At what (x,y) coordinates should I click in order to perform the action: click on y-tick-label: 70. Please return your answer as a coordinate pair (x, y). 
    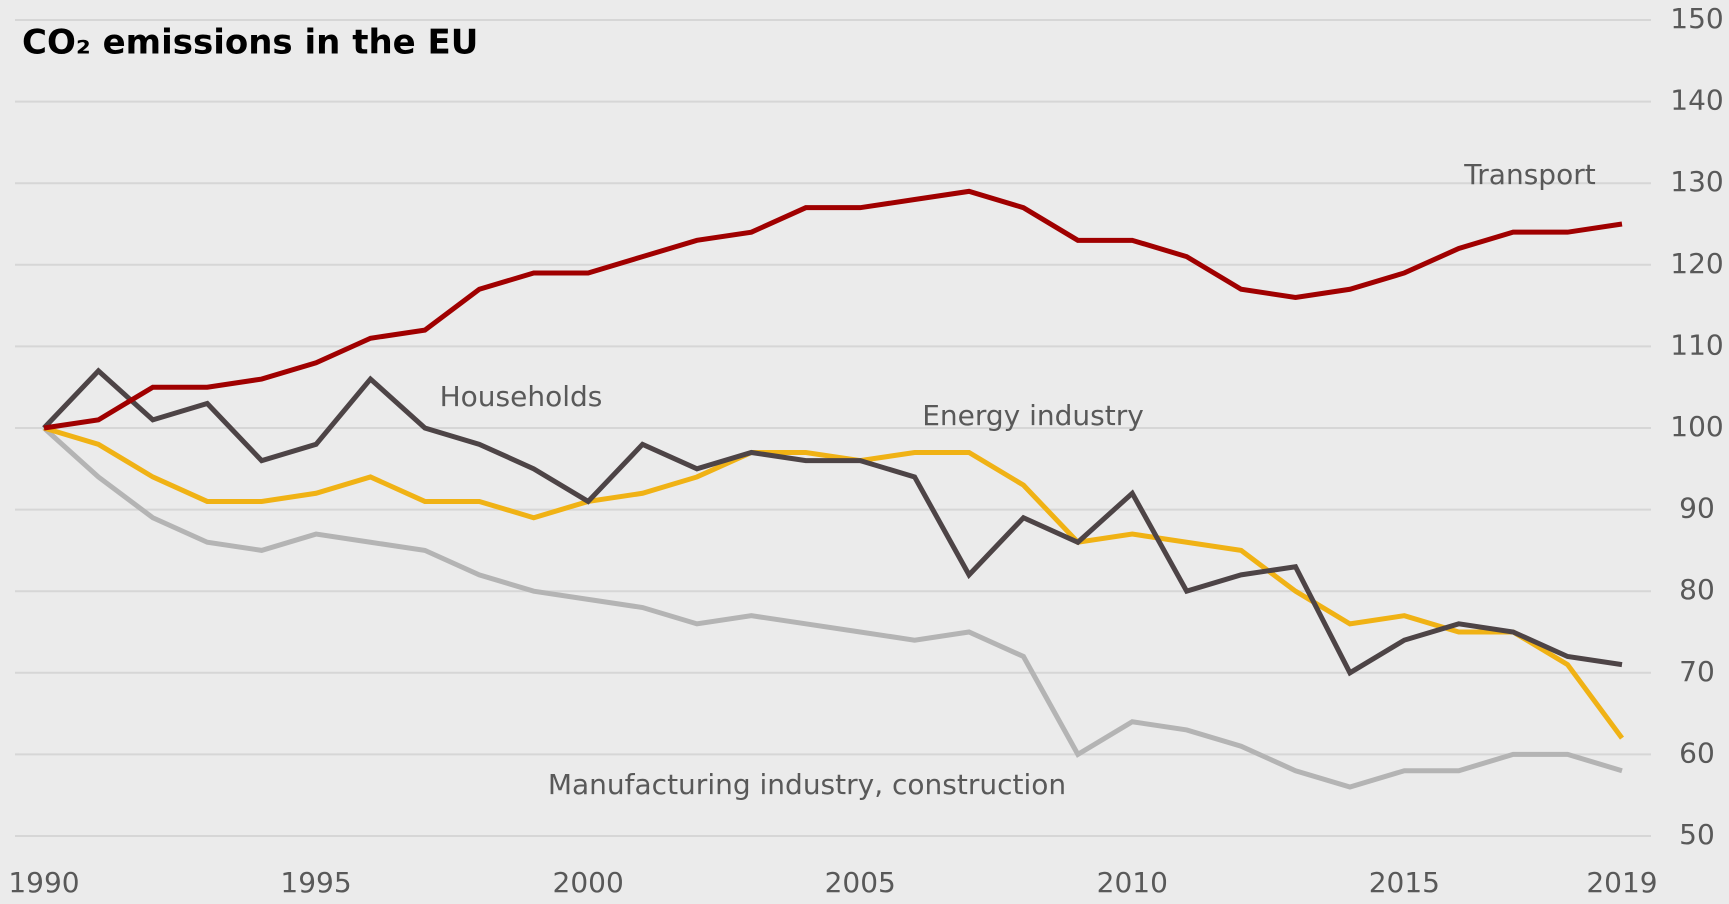
    Looking at the image, I should click on (1697, 671).